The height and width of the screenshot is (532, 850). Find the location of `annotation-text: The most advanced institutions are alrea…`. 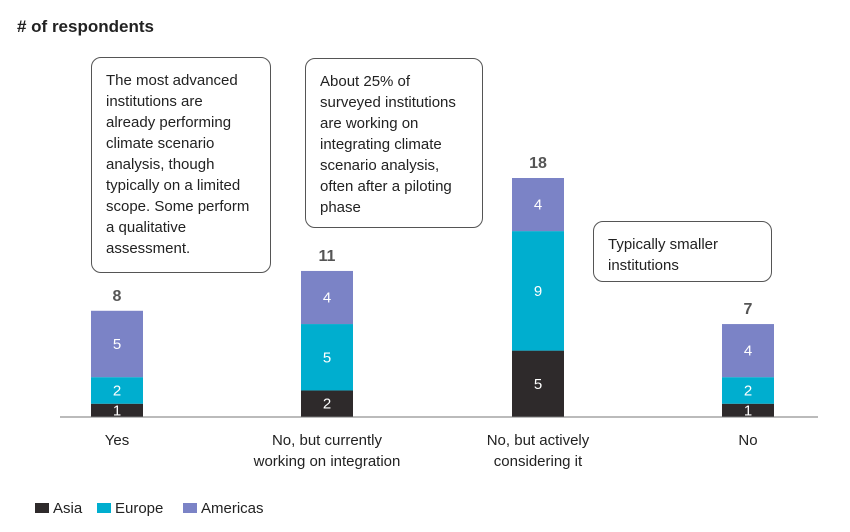

annotation-text: The most advanced institutions are alrea… is located at coordinates (178, 164).